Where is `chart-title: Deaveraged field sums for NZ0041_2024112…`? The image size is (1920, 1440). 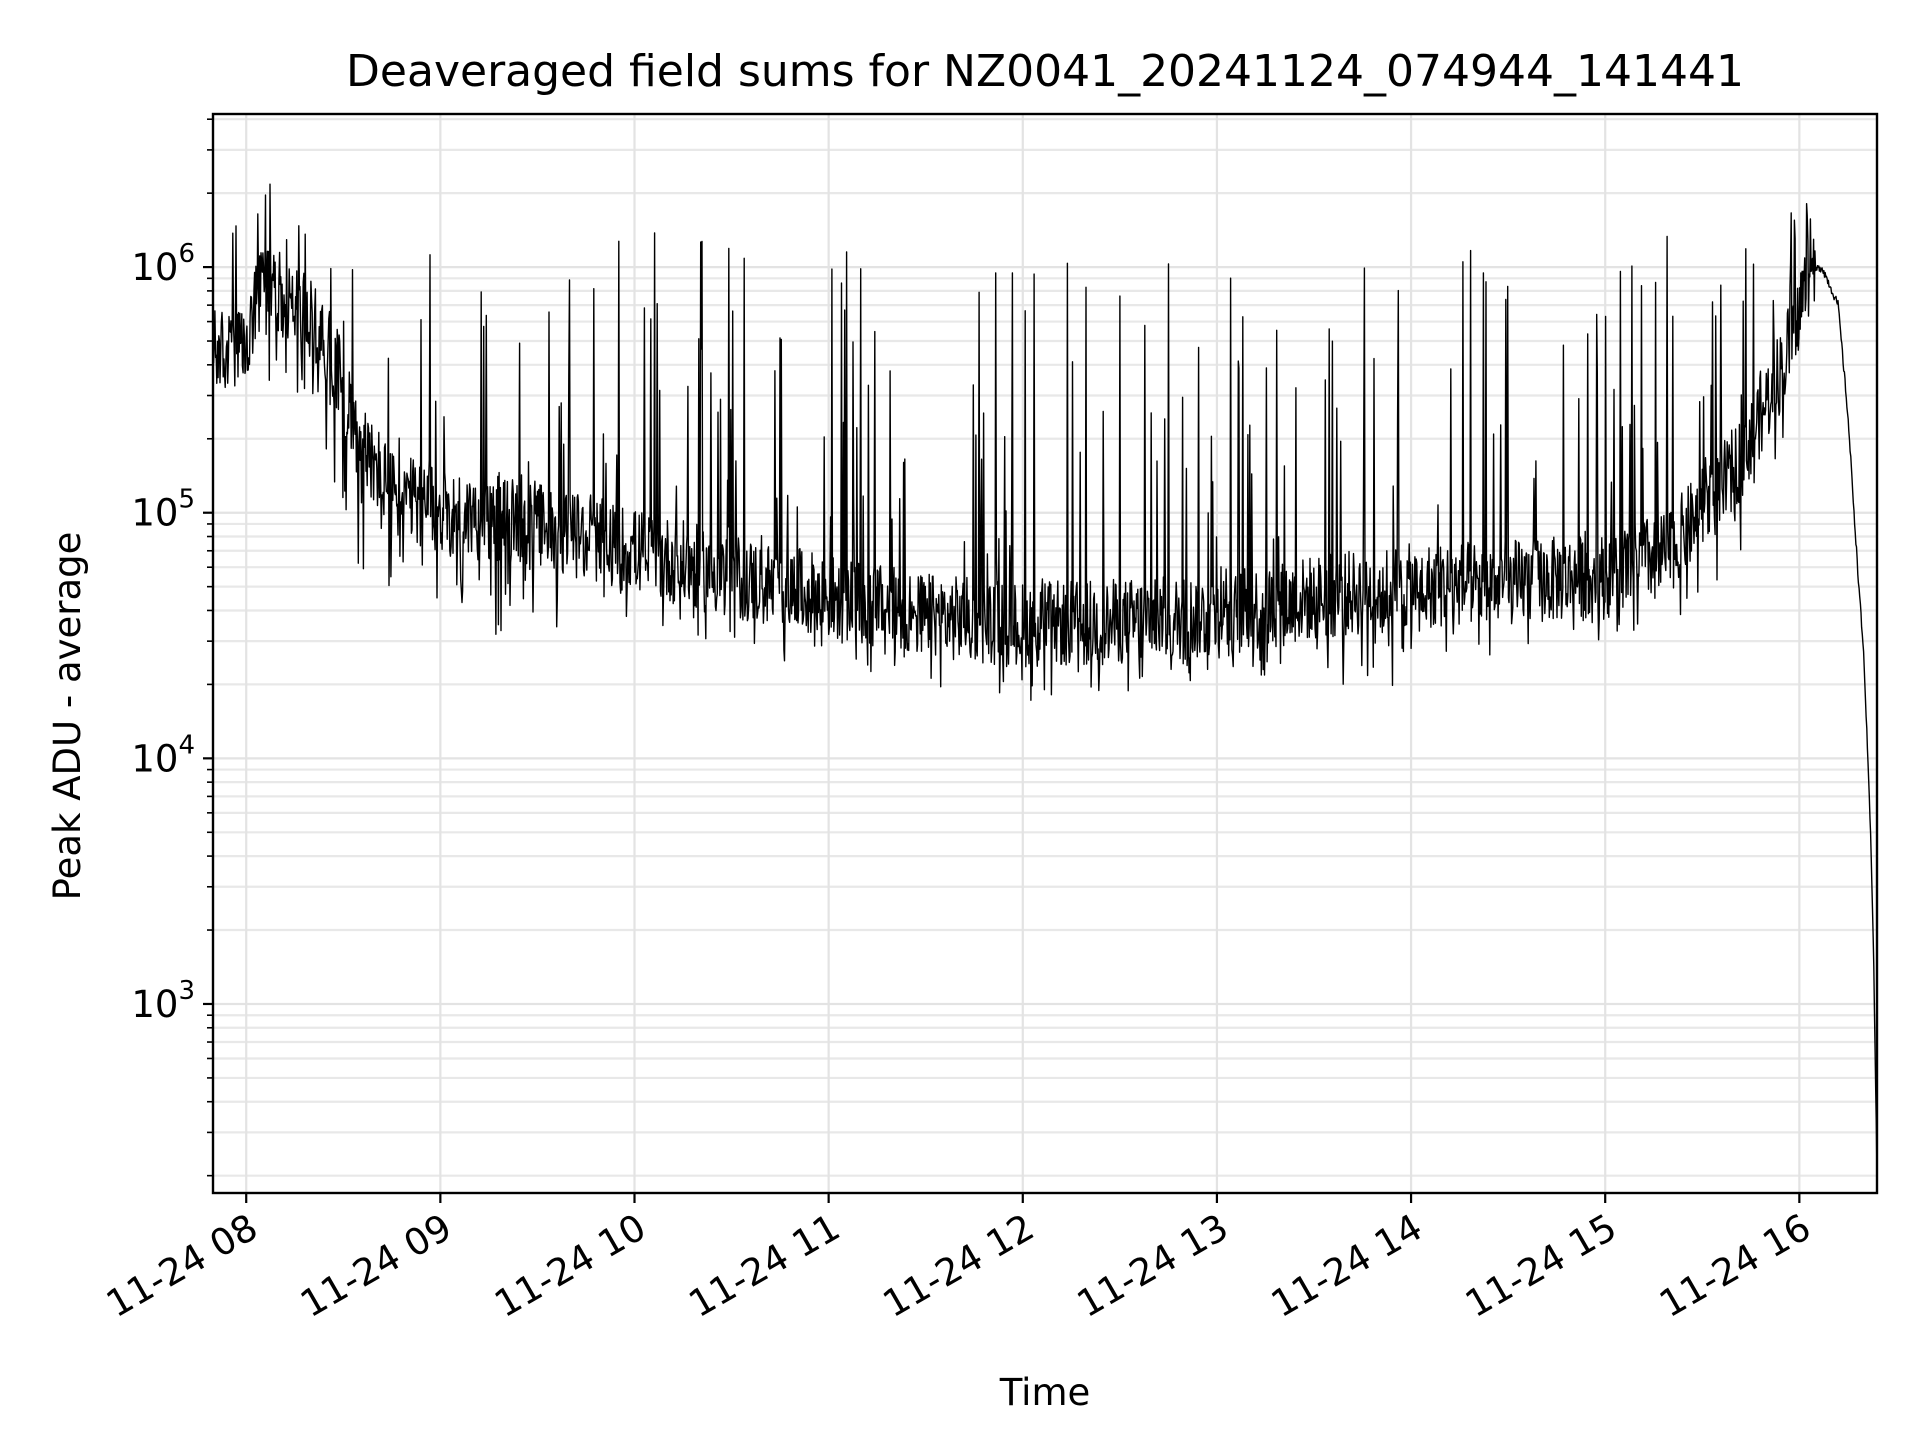
chart-title: Deaveraged field sums for NZ0041_2024112… is located at coordinates (1045, 71).